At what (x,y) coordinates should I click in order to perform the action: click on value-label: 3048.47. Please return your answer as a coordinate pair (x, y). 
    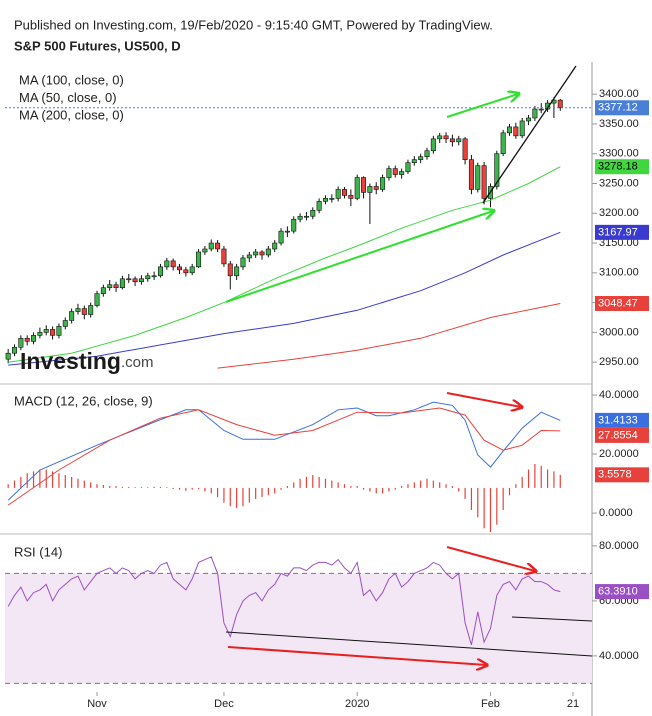
    Looking at the image, I should click on (618, 303).